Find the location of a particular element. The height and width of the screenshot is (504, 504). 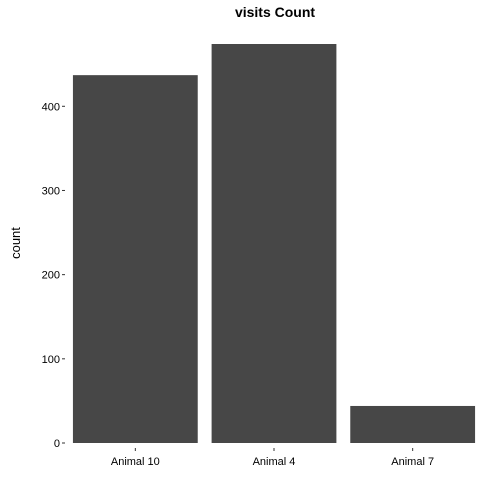

bar is located at coordinates (413, 424).